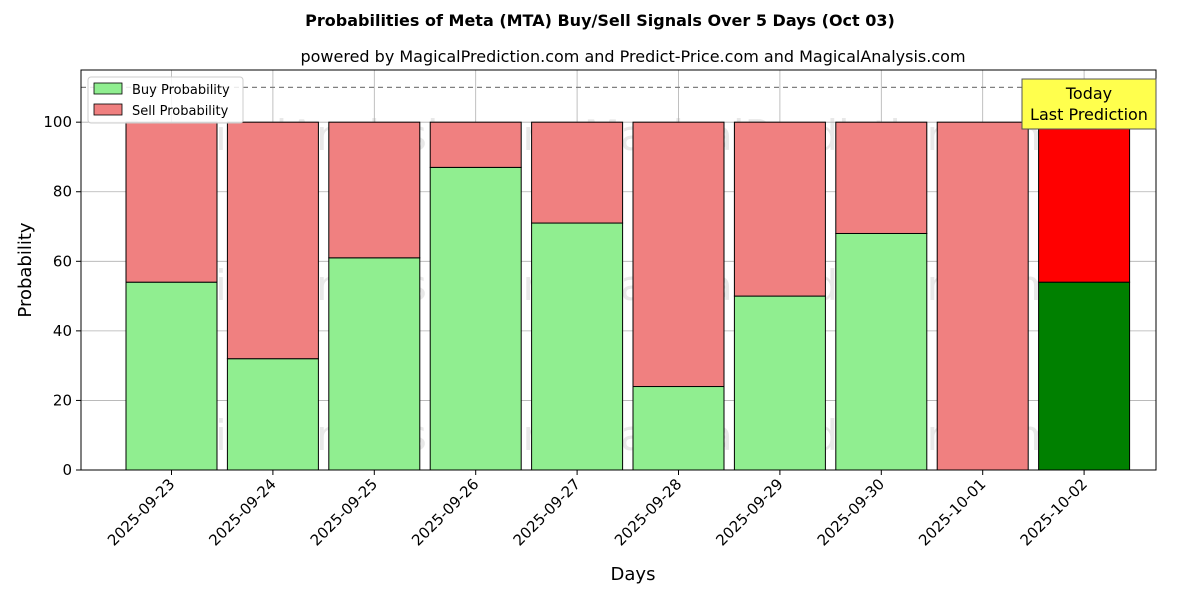 This screenshot has width=1200, height=600. What do you see at coordinates (242, 512) in the screenshot?
I see `x-tick-label: 2025-09-24` at bounding box center [242, 512].